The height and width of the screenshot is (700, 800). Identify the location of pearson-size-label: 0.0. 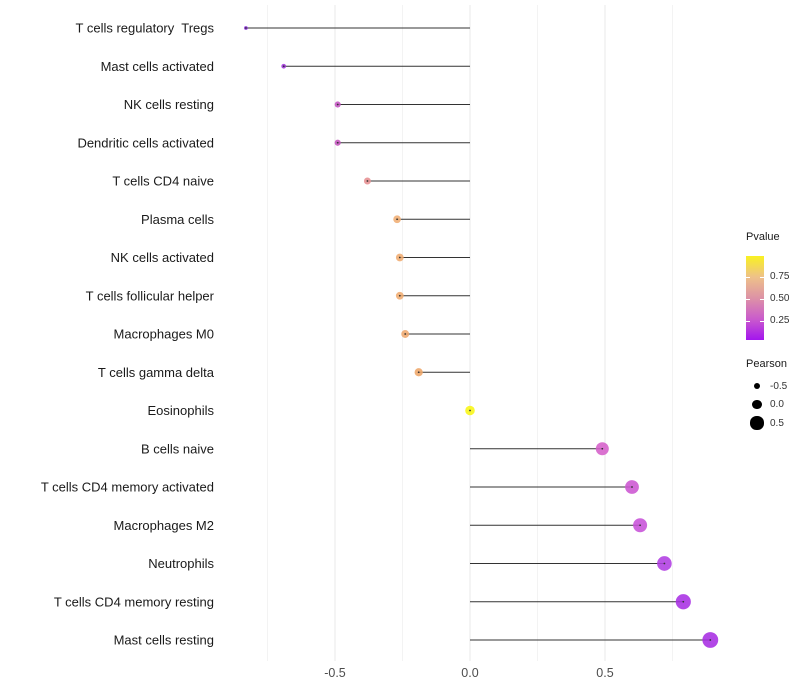
(777, 404).